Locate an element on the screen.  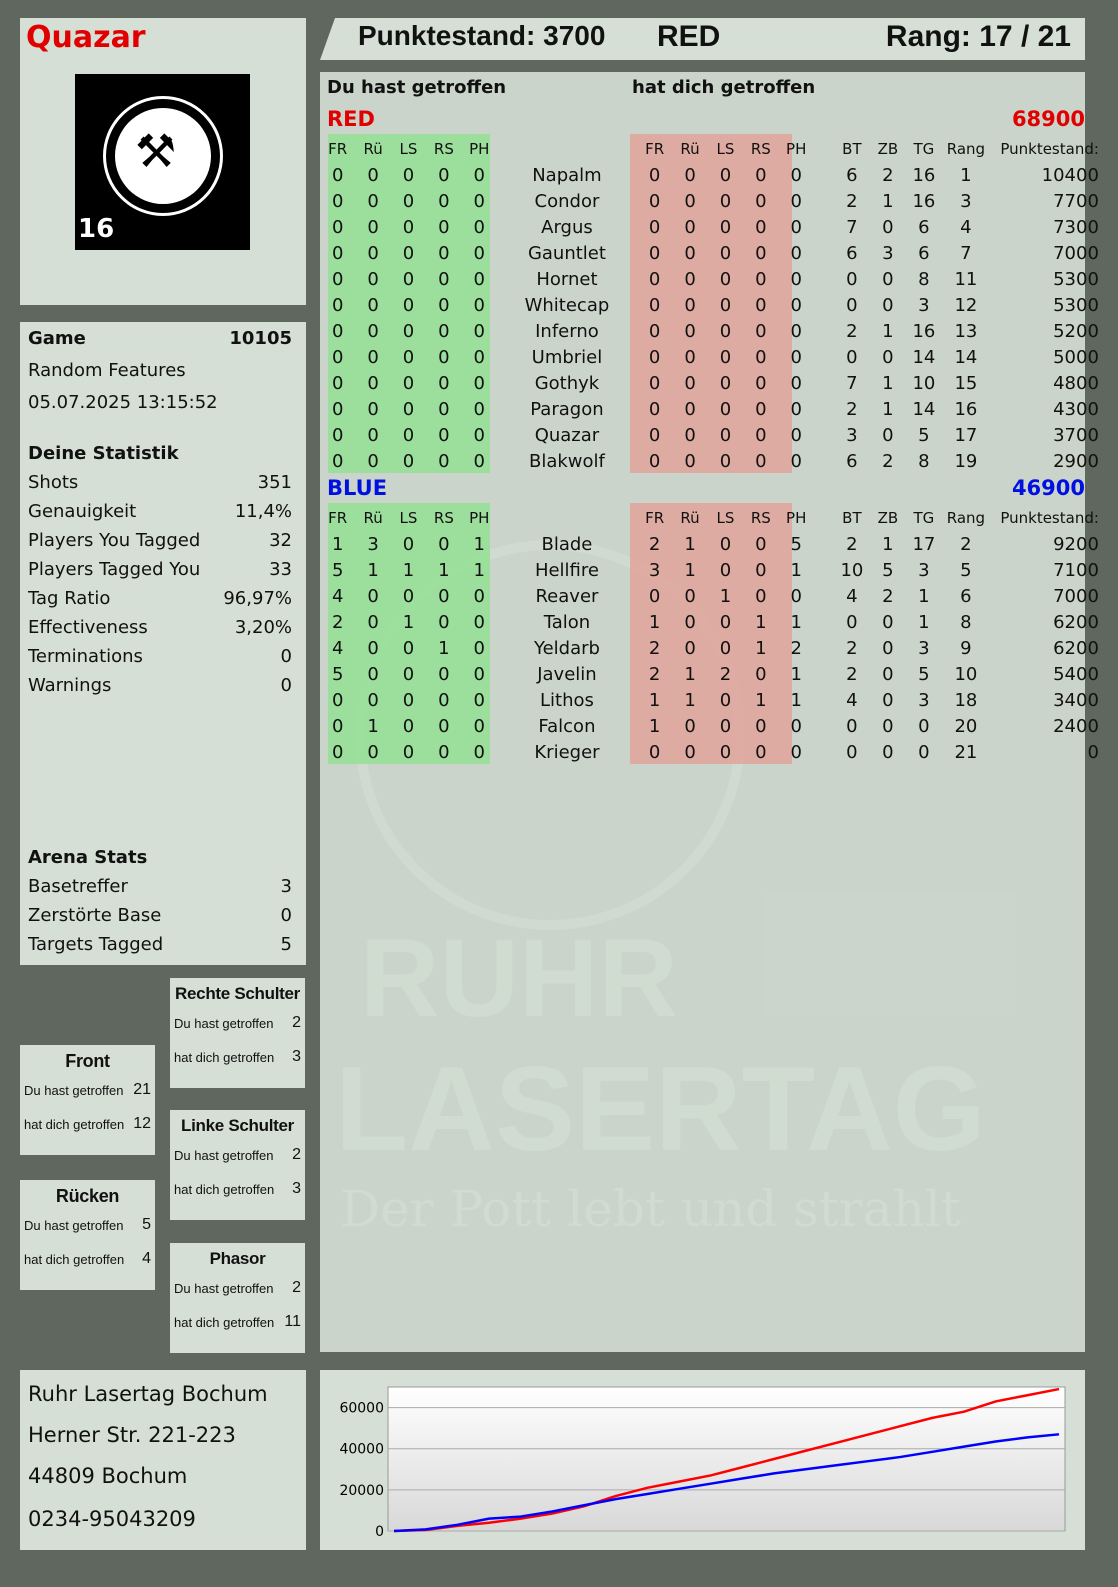
stat-cell: 10400 is located at coordinates (1070, 175).